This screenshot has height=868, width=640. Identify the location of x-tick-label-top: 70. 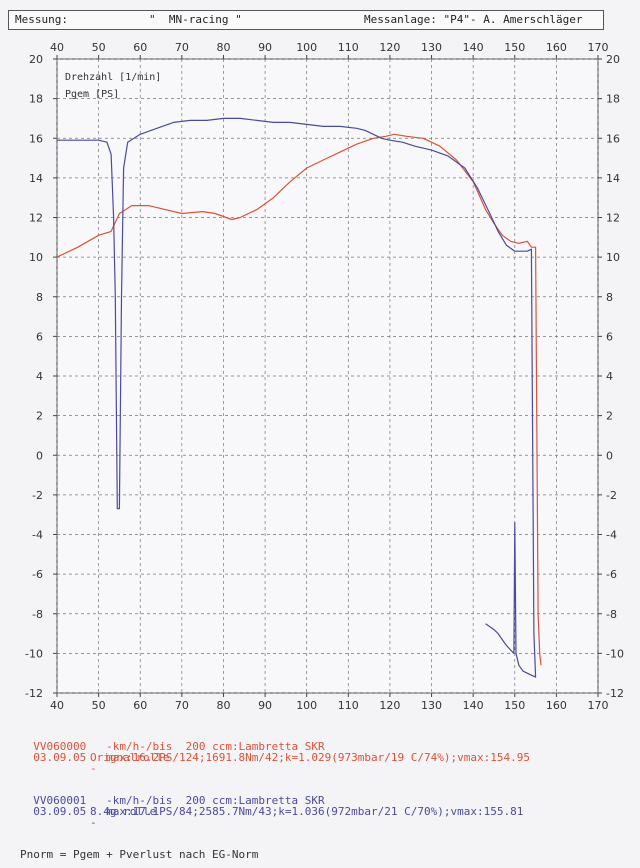
(182, 47).